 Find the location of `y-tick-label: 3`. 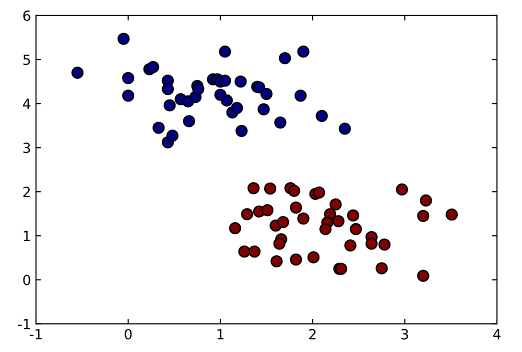

y-tick-label: 3 is located at coordinates (26, 148).